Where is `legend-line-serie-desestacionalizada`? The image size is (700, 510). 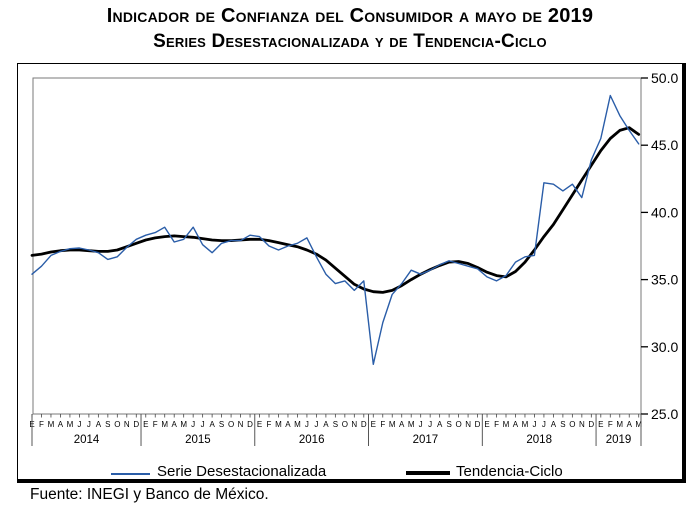
legend-line-serie-desestacionalizada is located at coordinates (130, 474).